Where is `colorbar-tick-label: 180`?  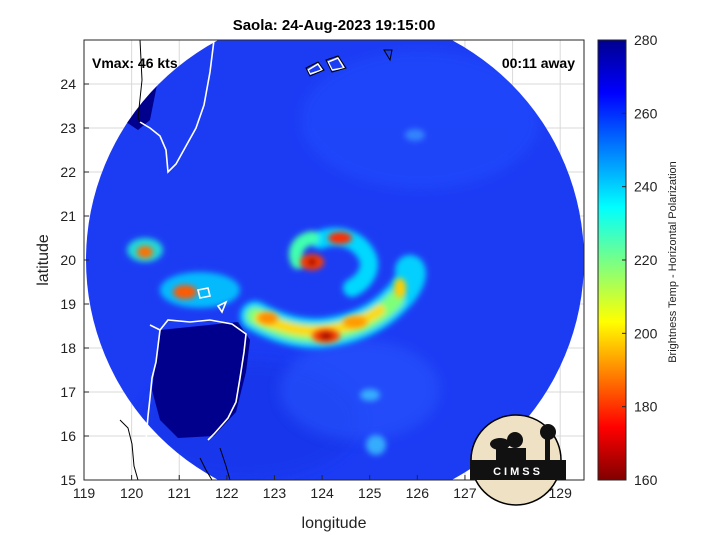 colorbar-tick-label: 180 is located at coordinates (646, 407).